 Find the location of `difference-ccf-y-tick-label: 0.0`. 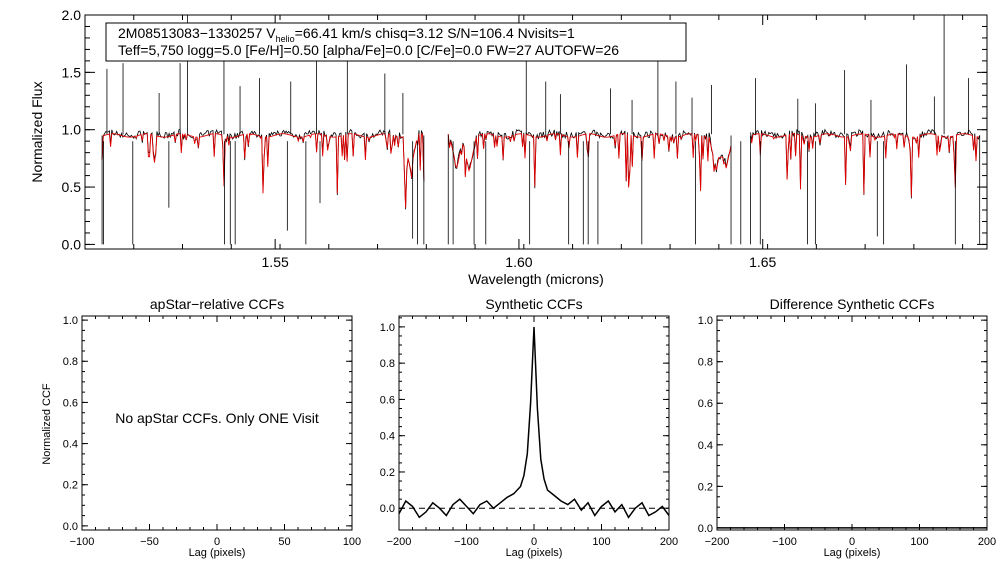

difference-ccf-y-tick-label: 0.0 is located at coordinates (705, 529).